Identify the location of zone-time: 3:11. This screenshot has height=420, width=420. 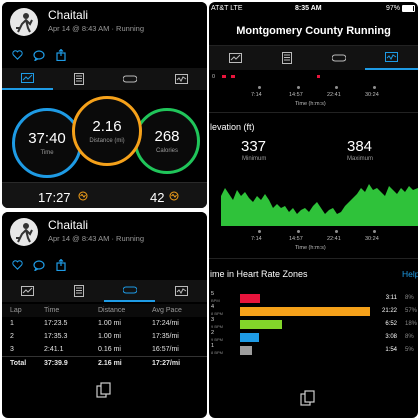
(391, 298).